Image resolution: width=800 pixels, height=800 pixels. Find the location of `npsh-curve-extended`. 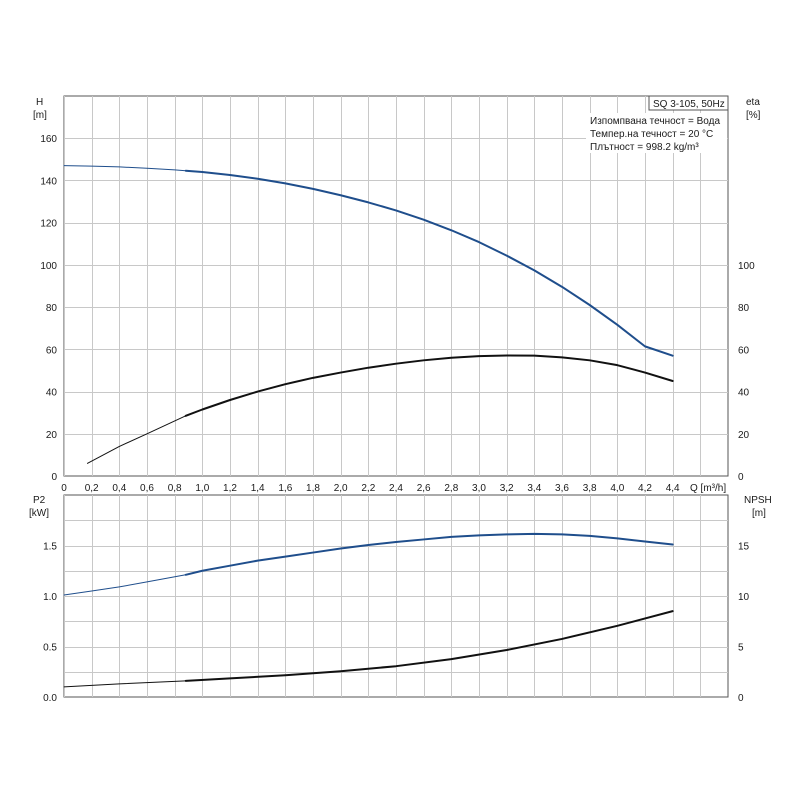

npsh-curve-extended is located at coordinates (125, 684).